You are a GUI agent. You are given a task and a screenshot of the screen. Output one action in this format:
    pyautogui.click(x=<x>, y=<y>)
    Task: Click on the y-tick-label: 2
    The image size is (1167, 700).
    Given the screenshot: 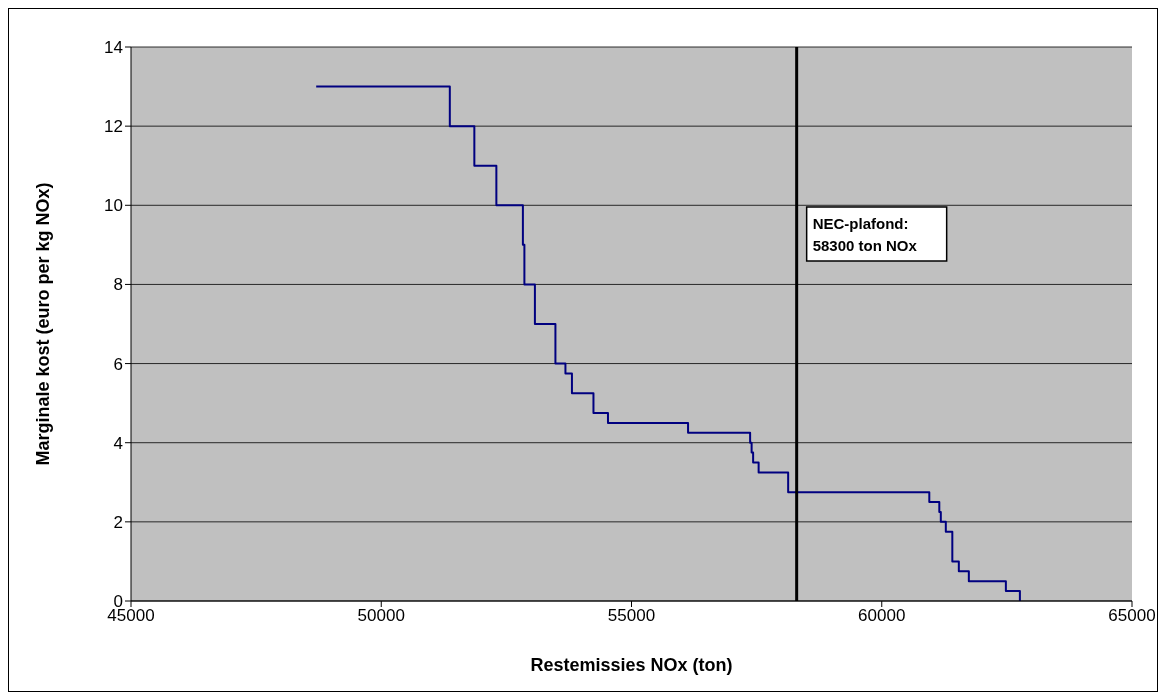 What is the action you would take?
    pyautogui.click(x=118, y=522)
    